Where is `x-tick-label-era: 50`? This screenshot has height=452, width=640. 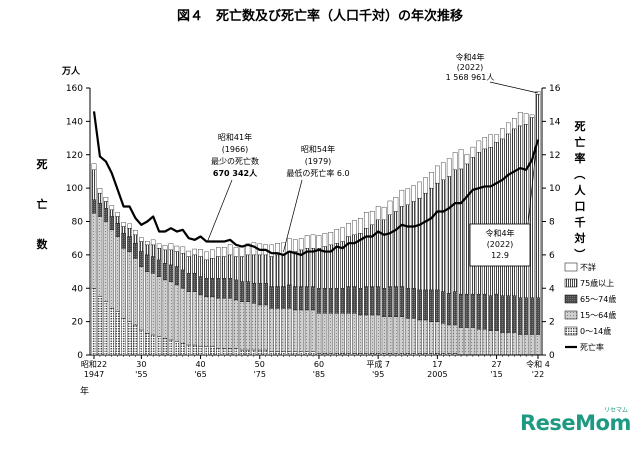 x-tick-label-era: 50 is located at coordinates (260, 364).